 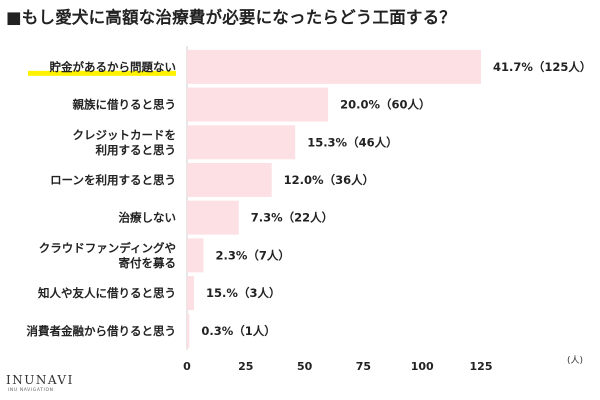 What do you see at coordinates (243, 293) in the screenshot?
I see `value-label-6: 15.%（3人）` at bounding box center [243, 293].